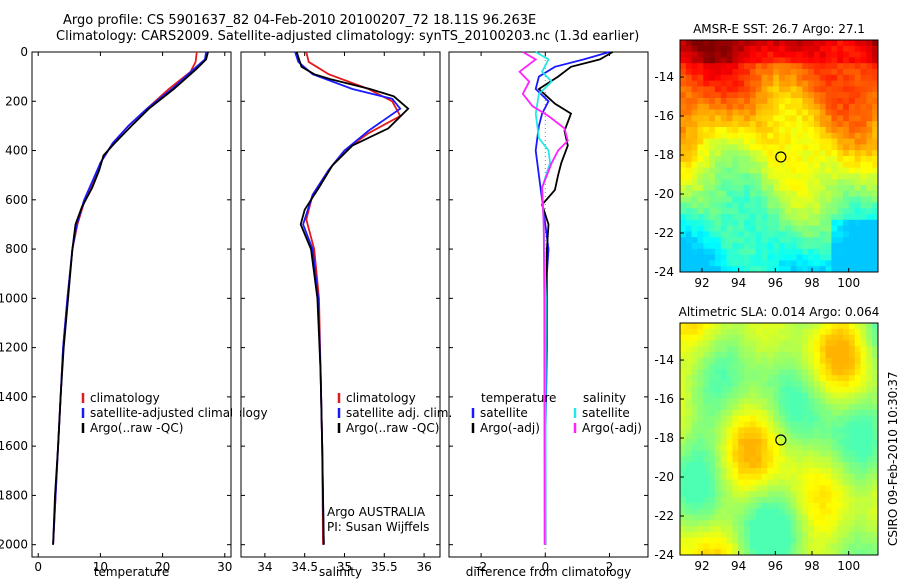 This screenshot has width=900, height=580. Describe the element at coordinates (344, 567) in the screenshot. I see `salinity-xtick-label: 35` at that location.